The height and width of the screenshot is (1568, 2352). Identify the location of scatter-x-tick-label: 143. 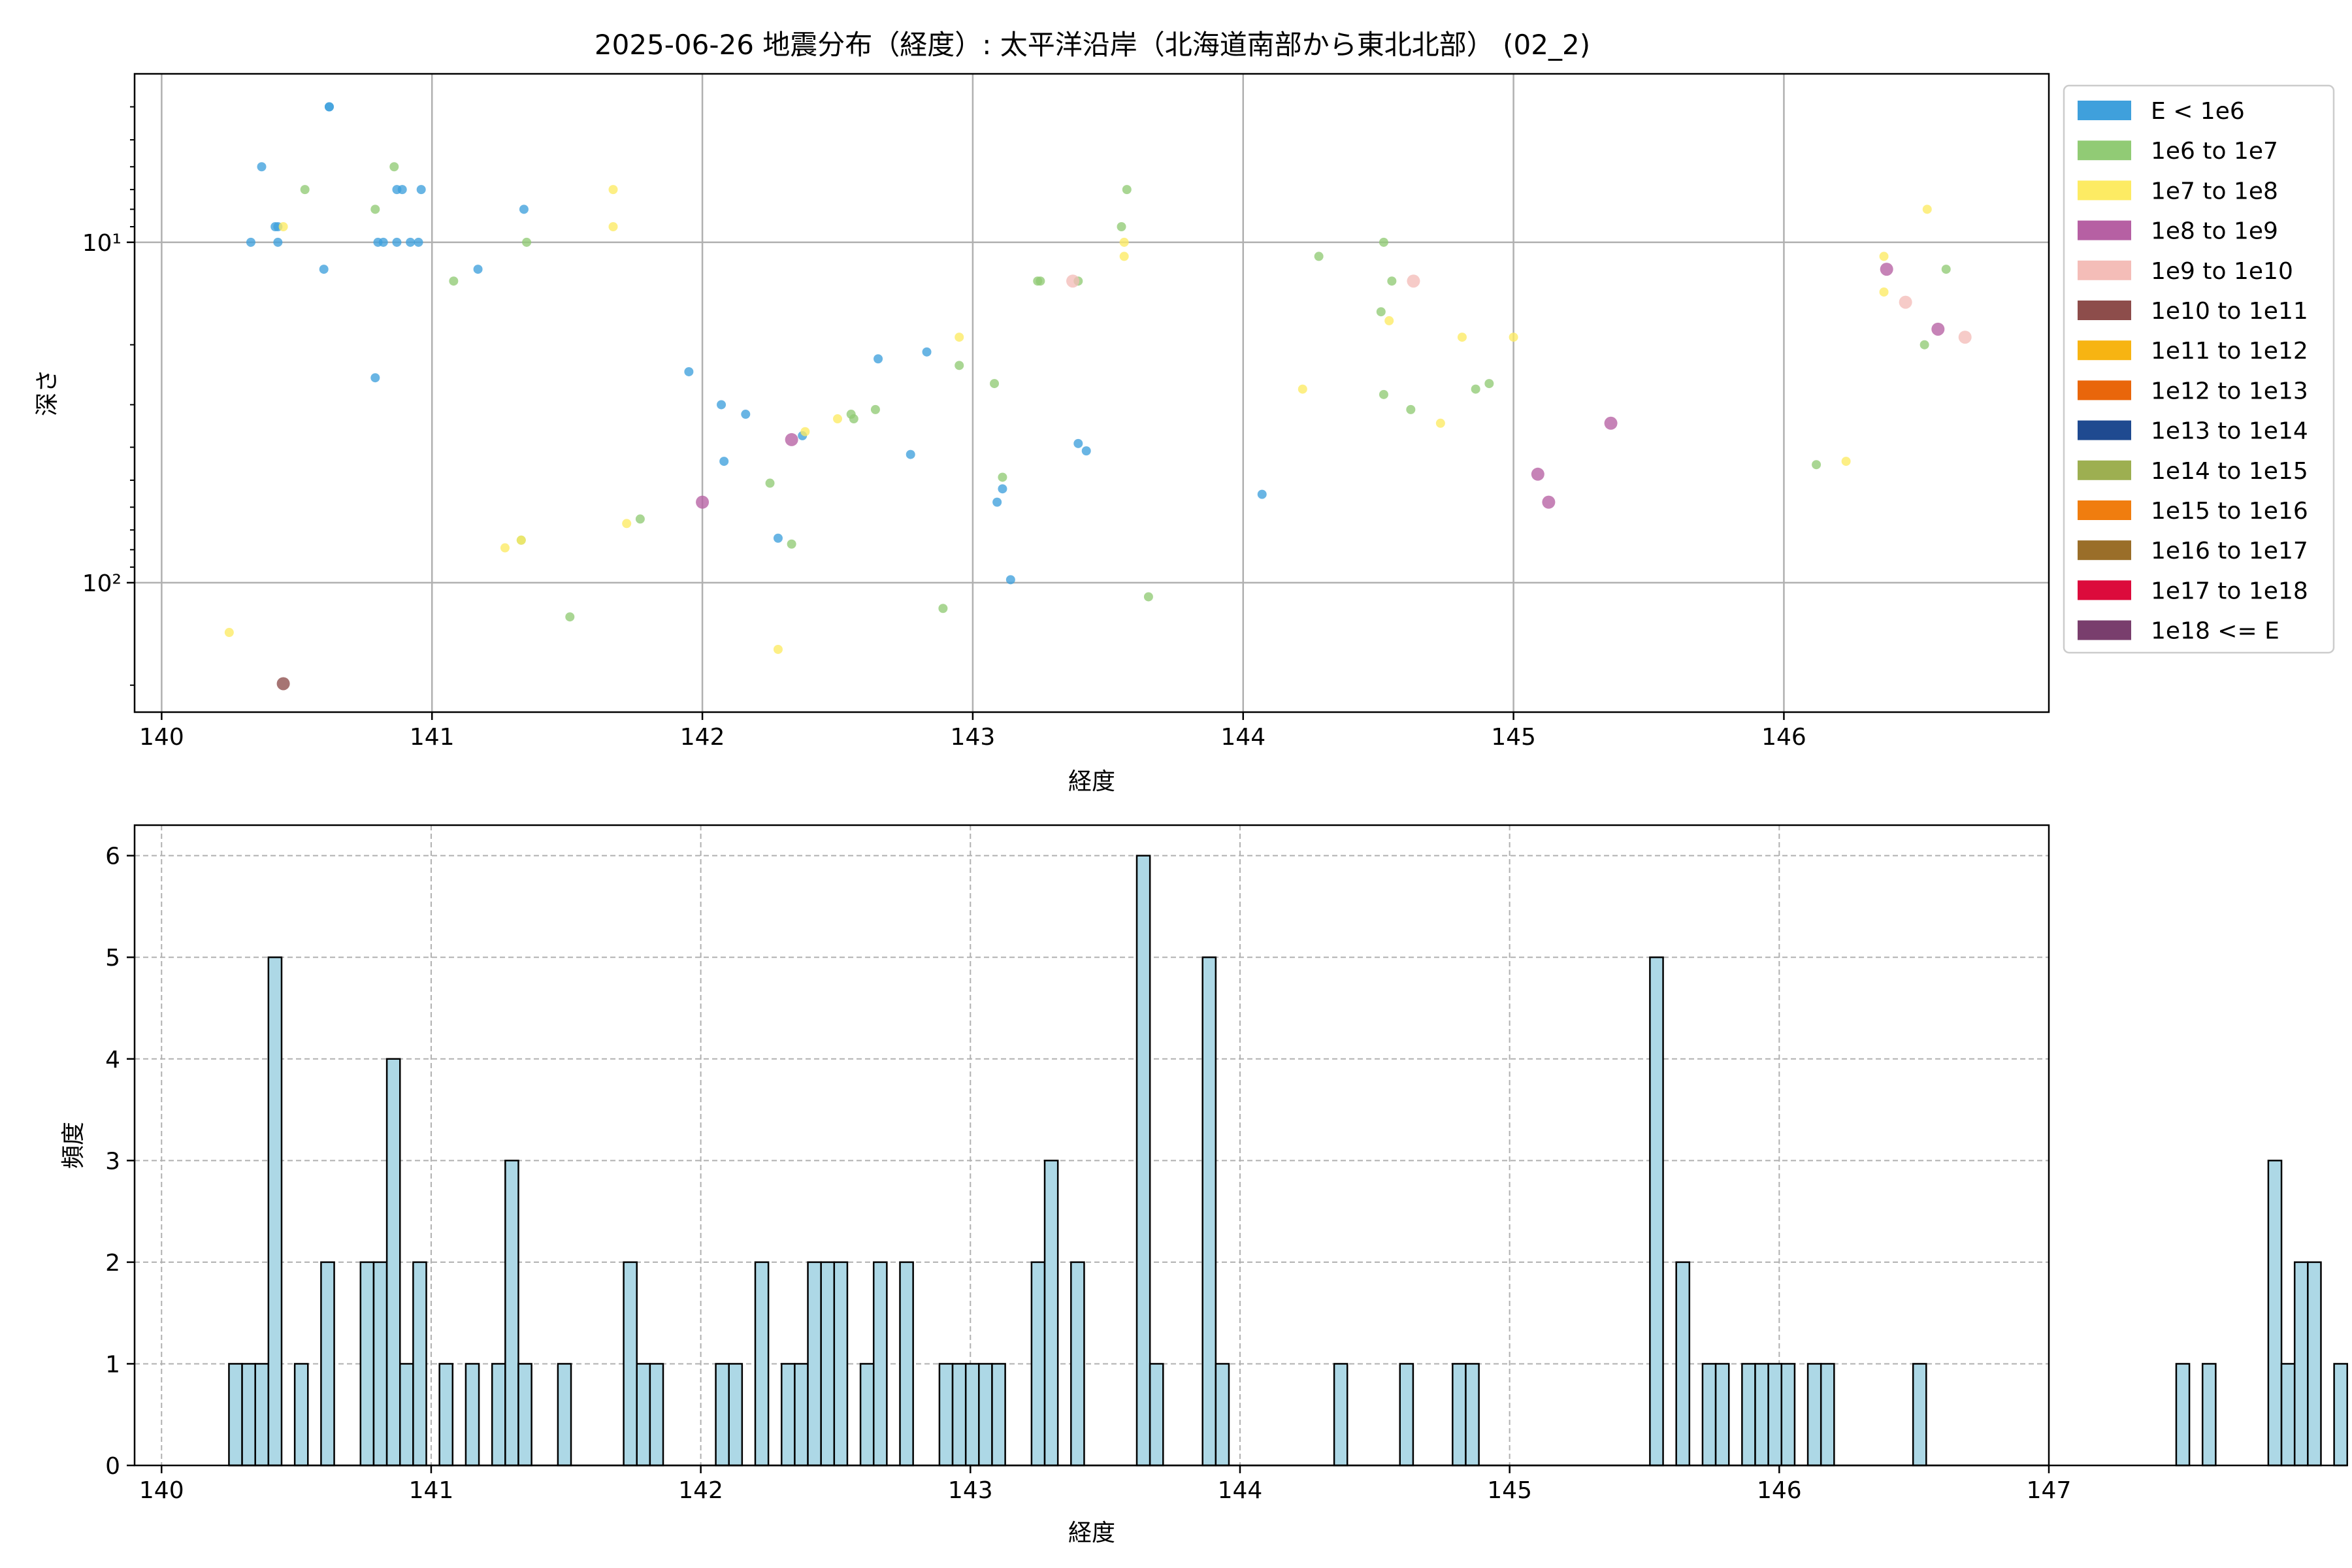
(973, 737).